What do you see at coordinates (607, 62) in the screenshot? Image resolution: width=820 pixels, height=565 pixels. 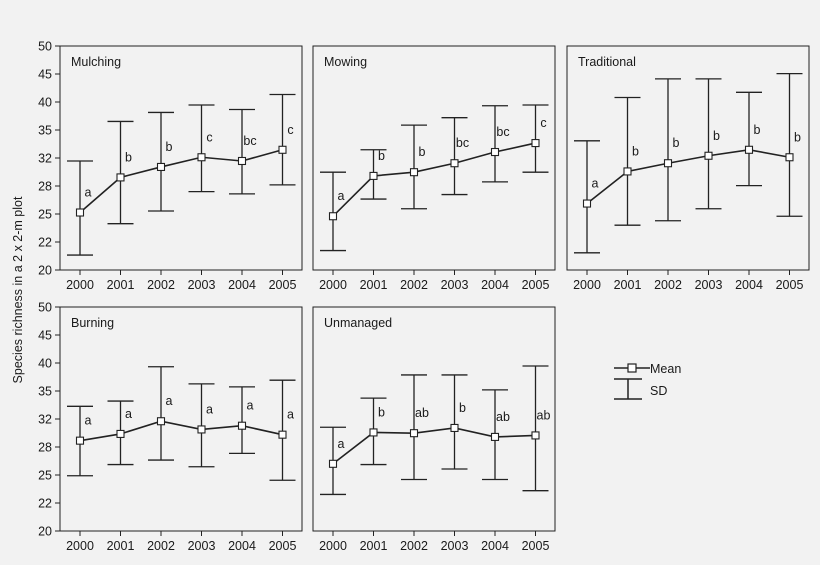 I see `panel-title: Traditional` at bounding box center [607, 62].